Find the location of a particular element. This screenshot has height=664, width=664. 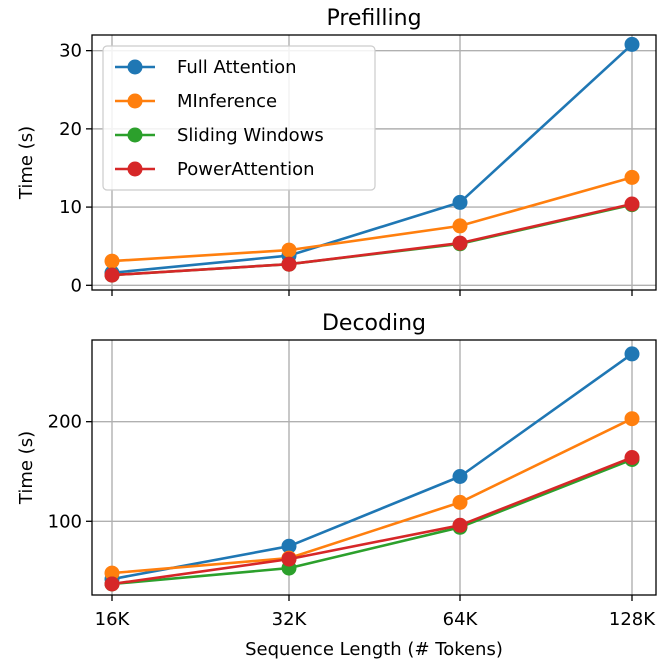

y-tick-label: 0 is located at coordinates (76, 285).